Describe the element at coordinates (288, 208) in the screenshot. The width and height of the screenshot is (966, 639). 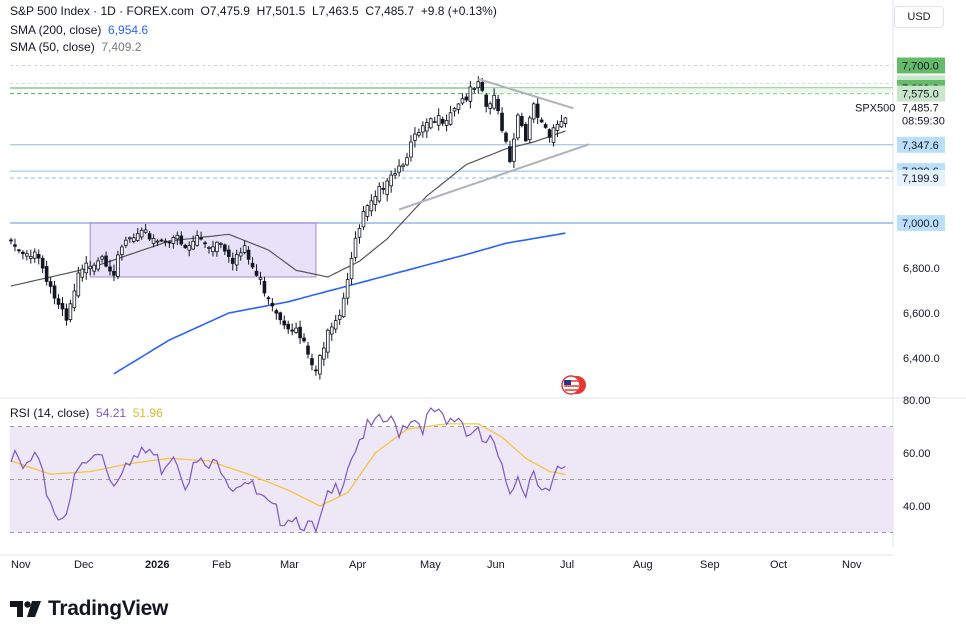
I see `sma50-line` at that location.